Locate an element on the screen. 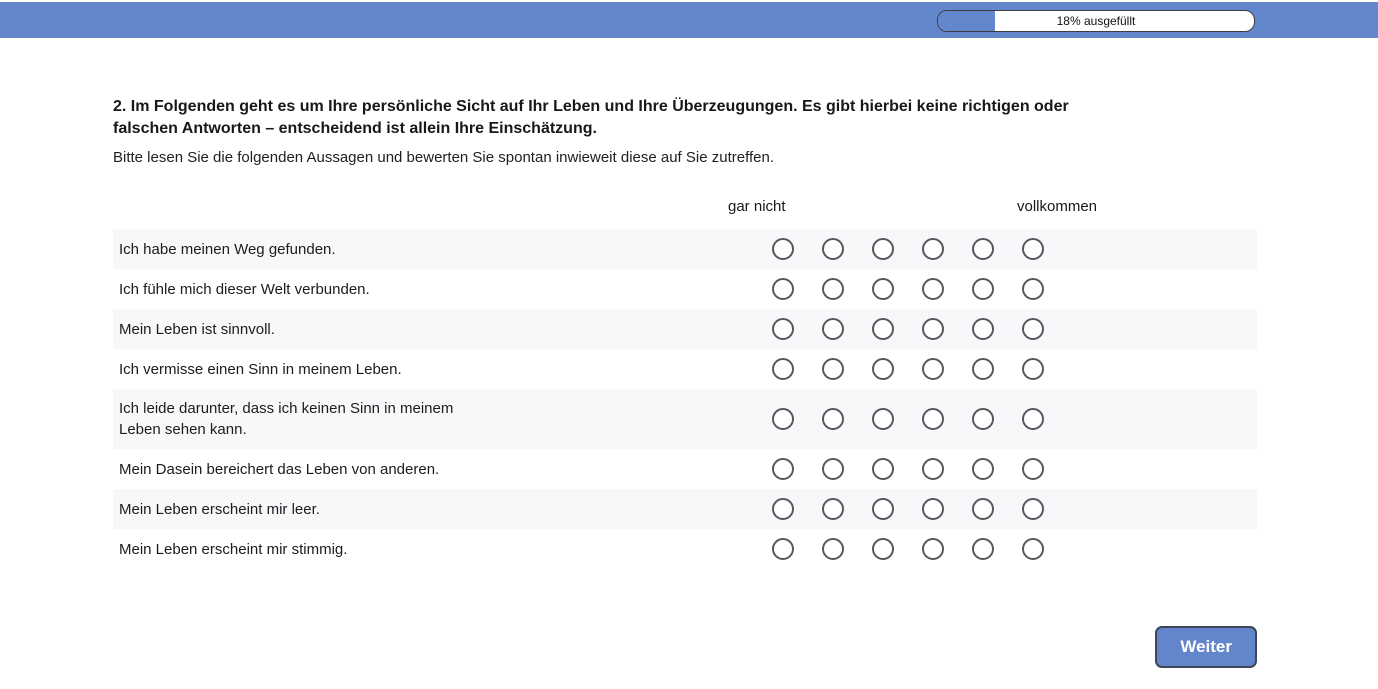  progress-bar-fill is located at coordinates (966, 21).